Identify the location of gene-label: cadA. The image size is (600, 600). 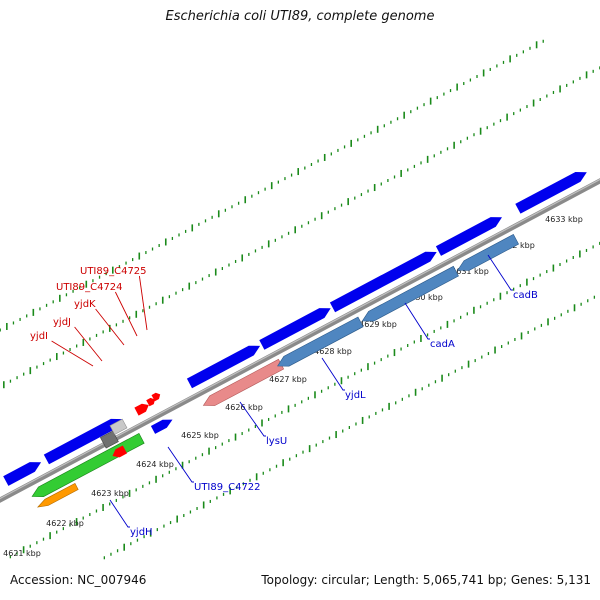
(442, 344).